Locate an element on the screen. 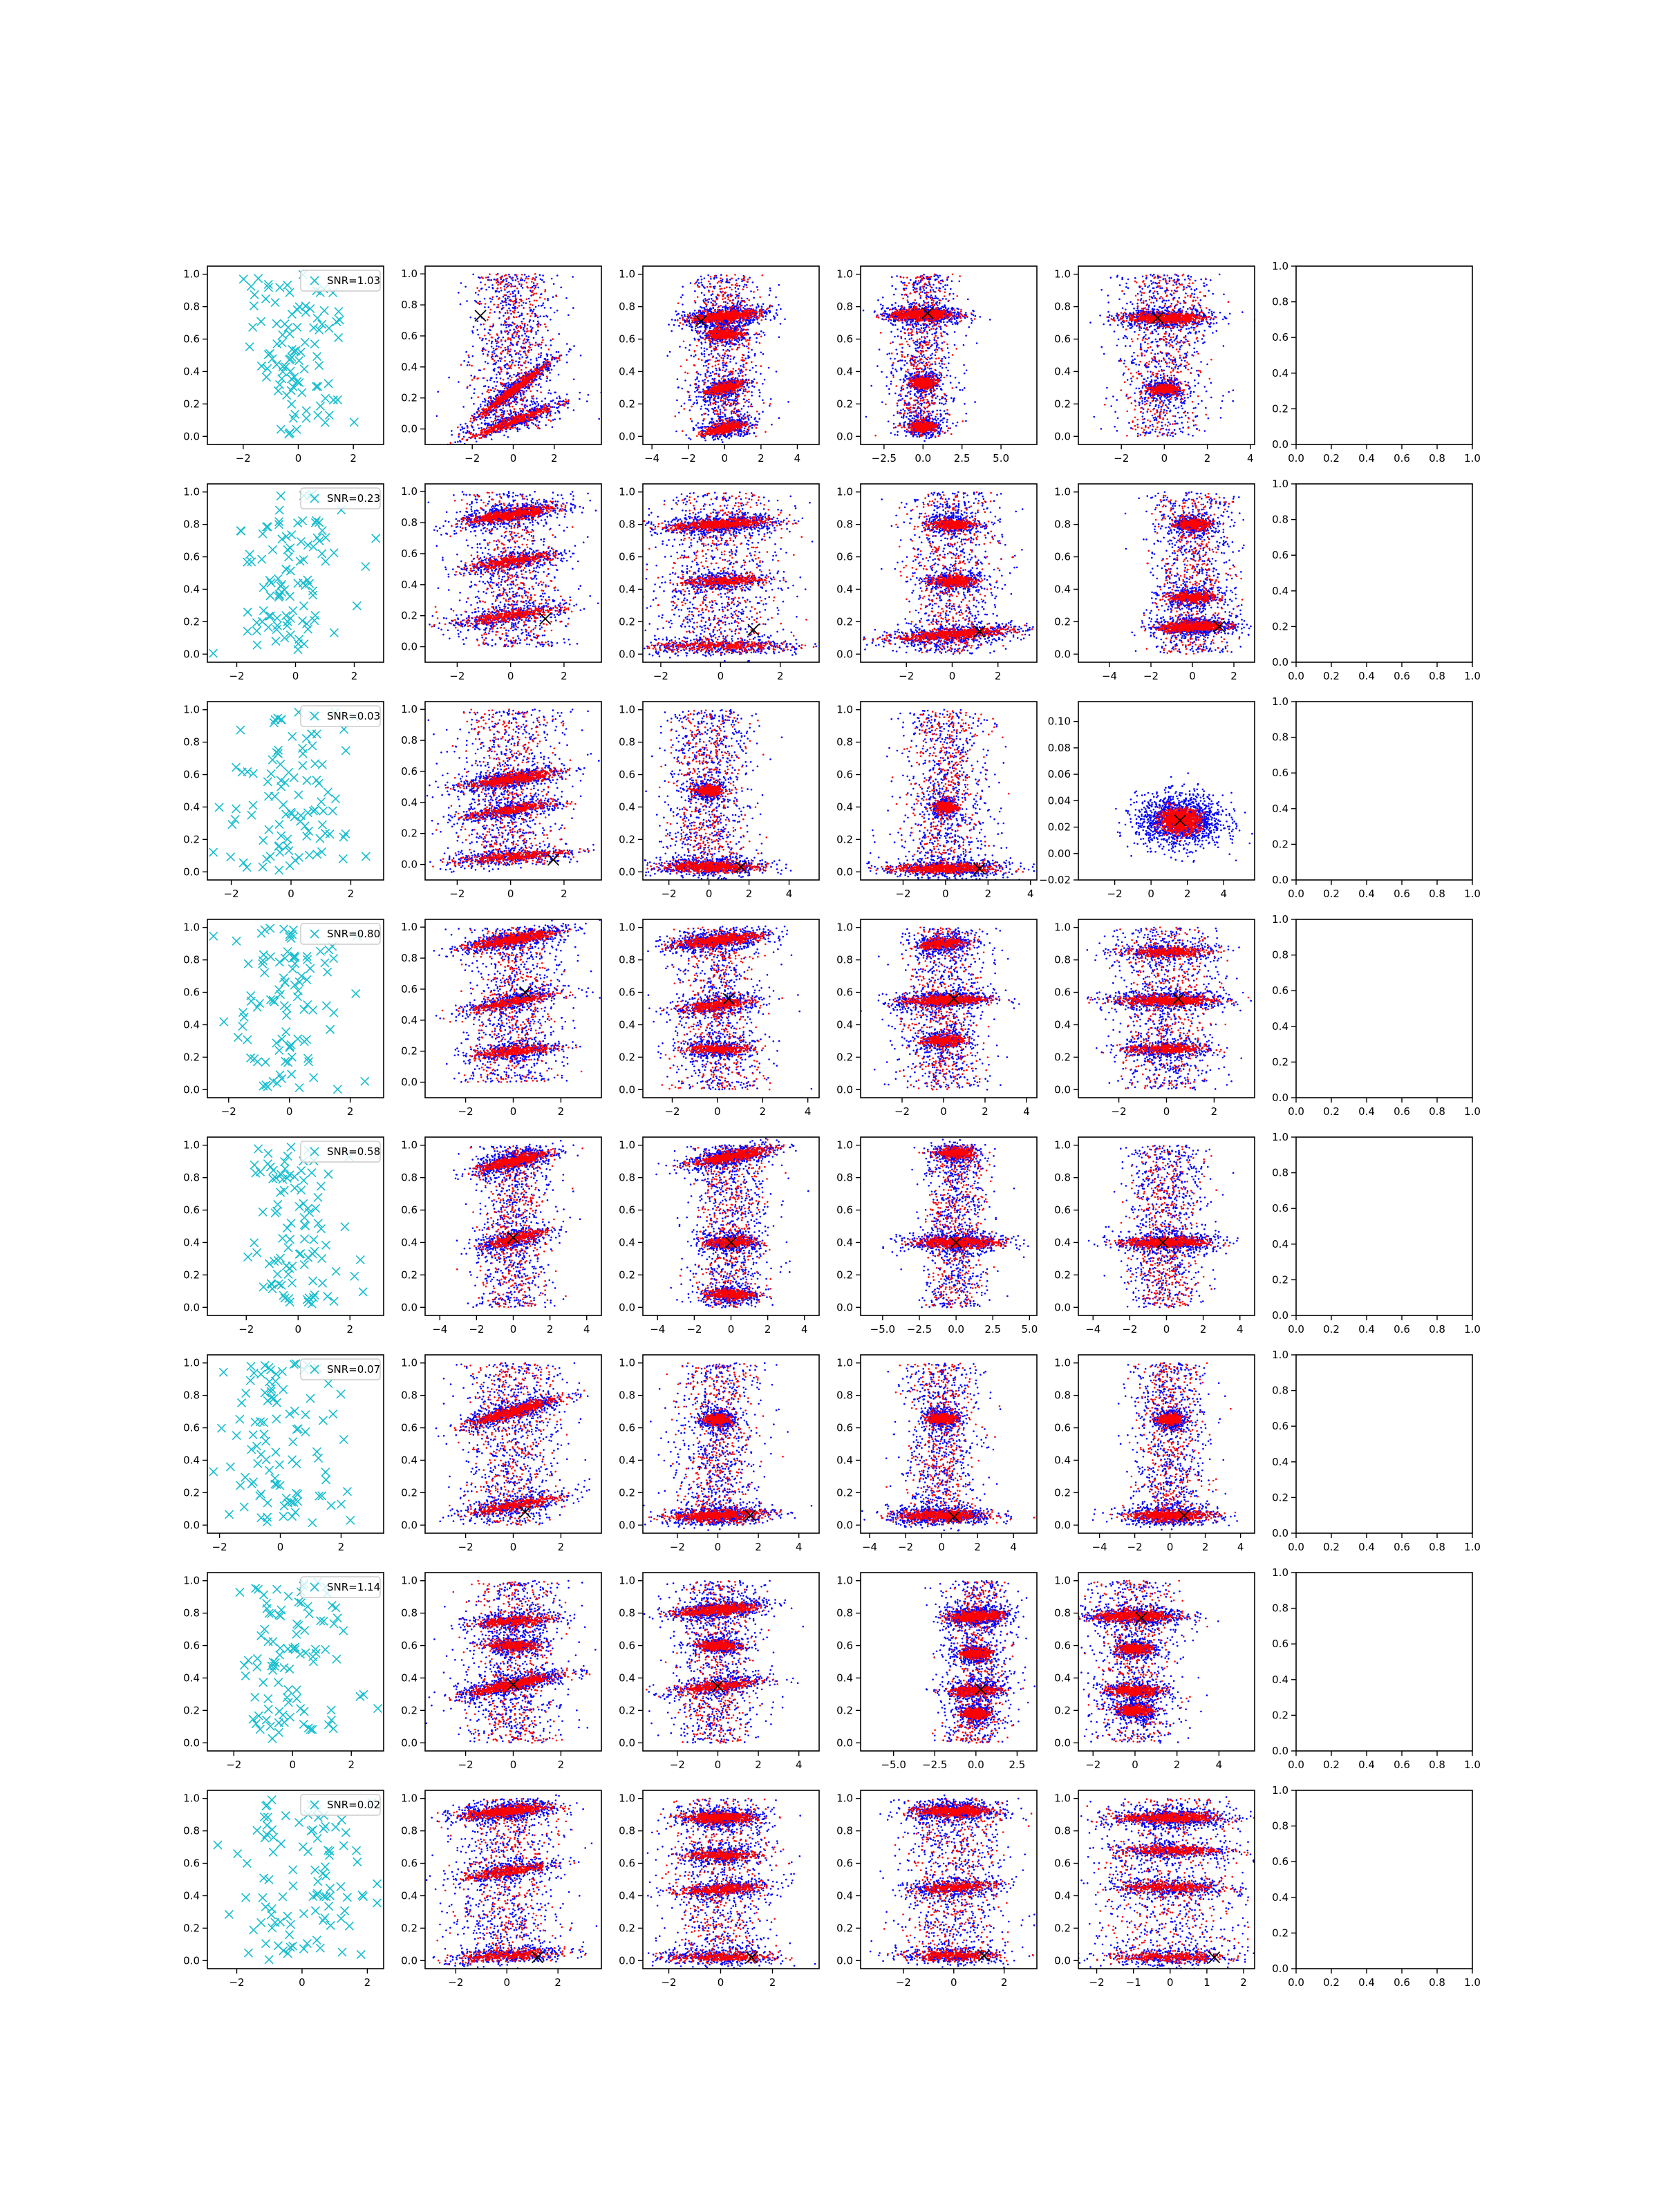 Image resolution: width=1659 pixels, height=2212 pixels. y-tick-label: 0.6 is located at coordinates (191, 339).